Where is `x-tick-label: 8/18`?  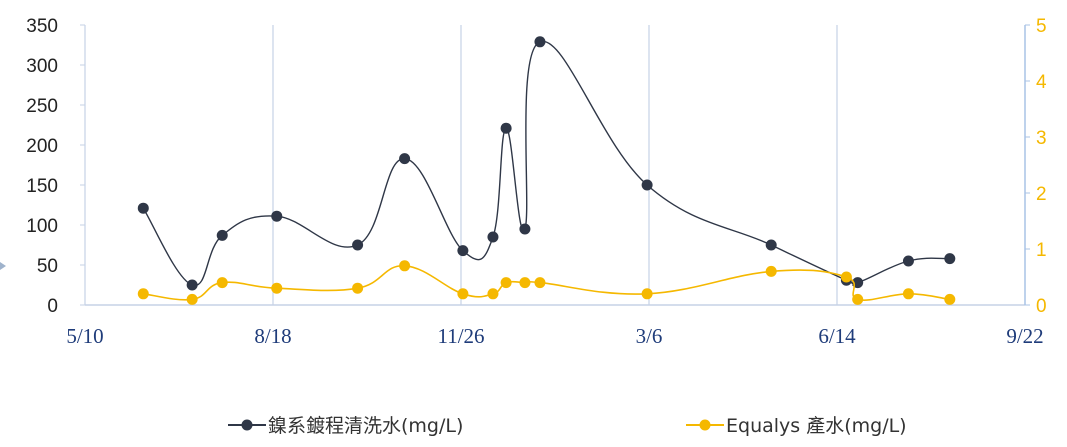 x-tick-label: 8/18 is located at coordinates (272, 336).